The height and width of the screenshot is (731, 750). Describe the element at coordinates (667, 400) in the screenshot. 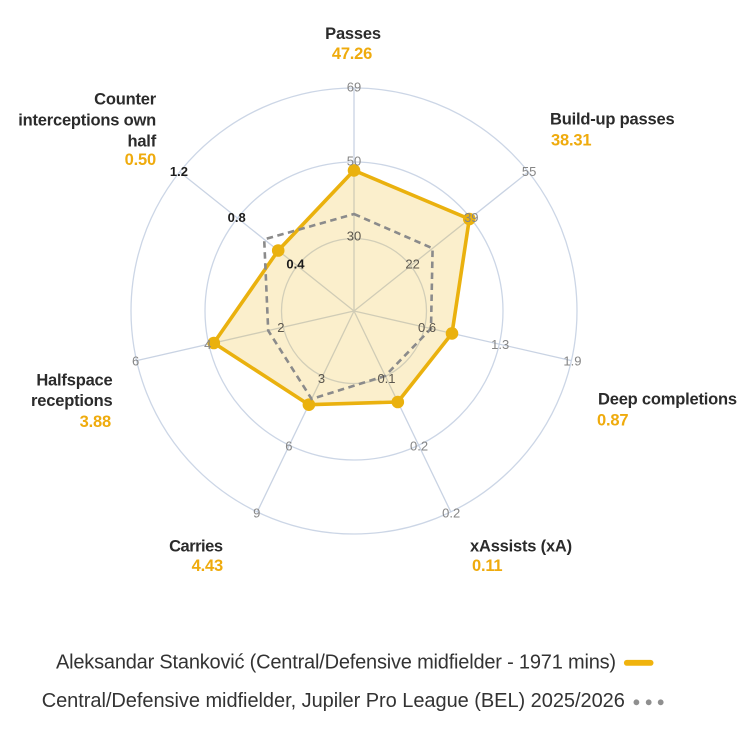

I see `svg-text: Deep completions` at that location.